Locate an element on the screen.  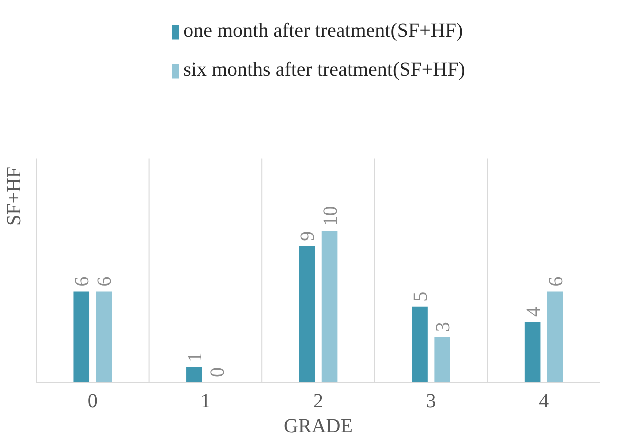
y-axis-title: SF+HF is located at coordinates (15, 196).